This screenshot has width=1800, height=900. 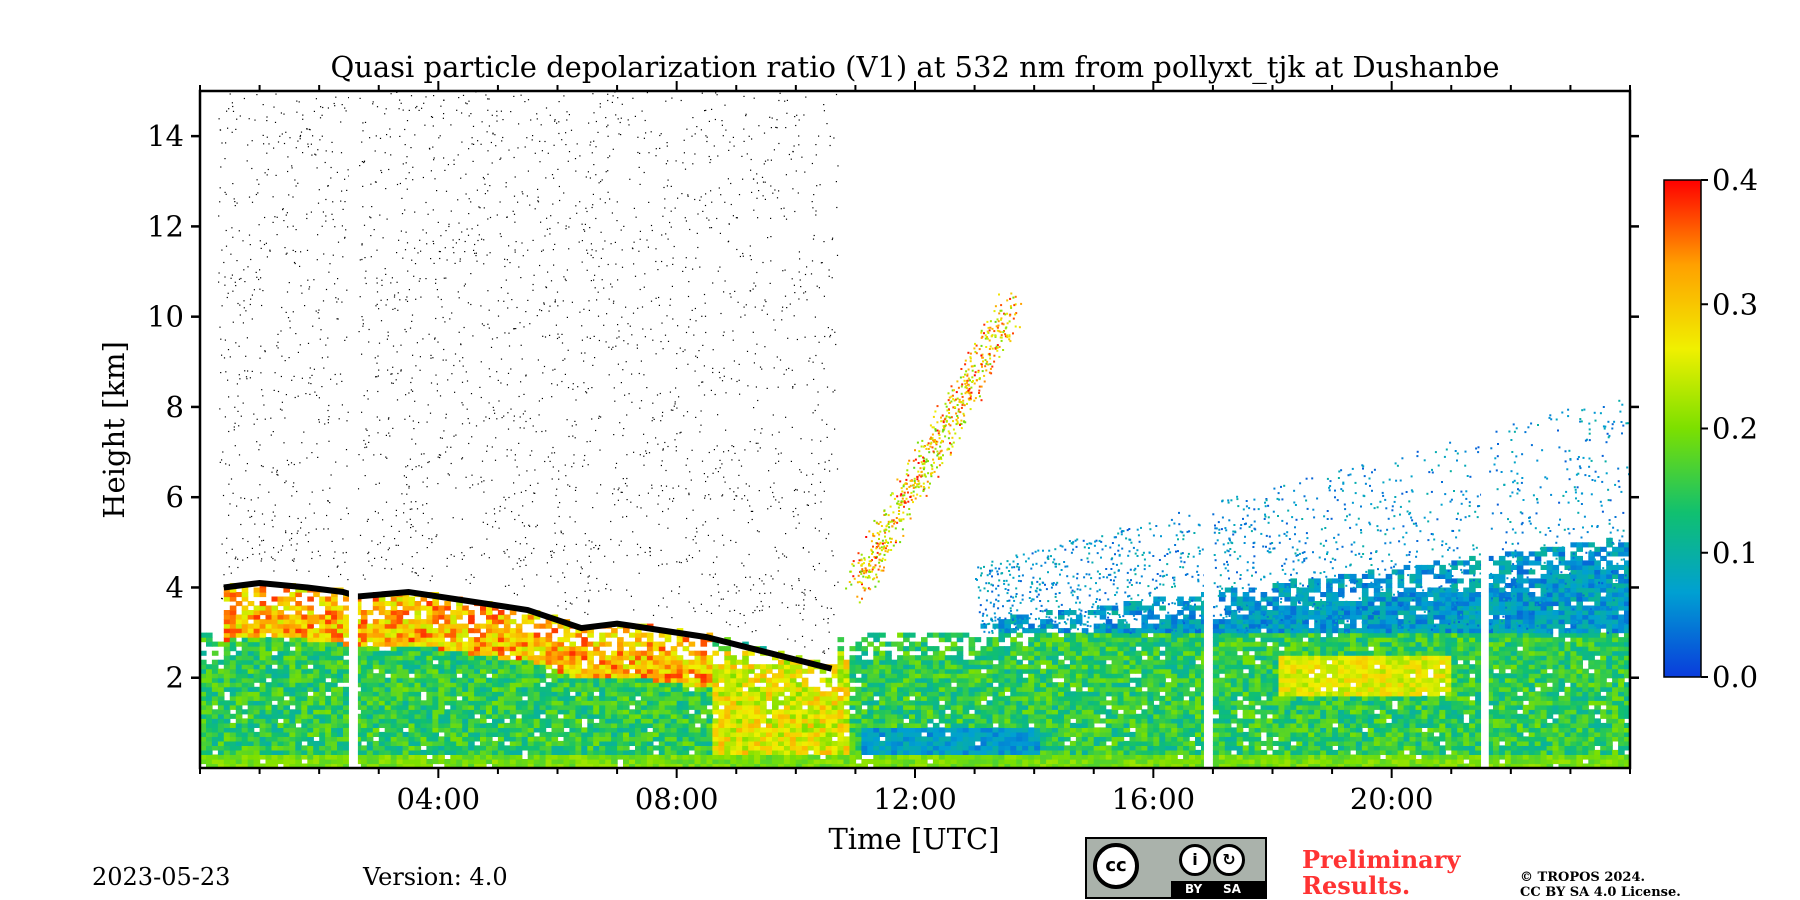 What do you see at coordinates (435, 877) in the screenshot?
I see `footer-version: Version: 4.0` at bounding box center [435, 877].